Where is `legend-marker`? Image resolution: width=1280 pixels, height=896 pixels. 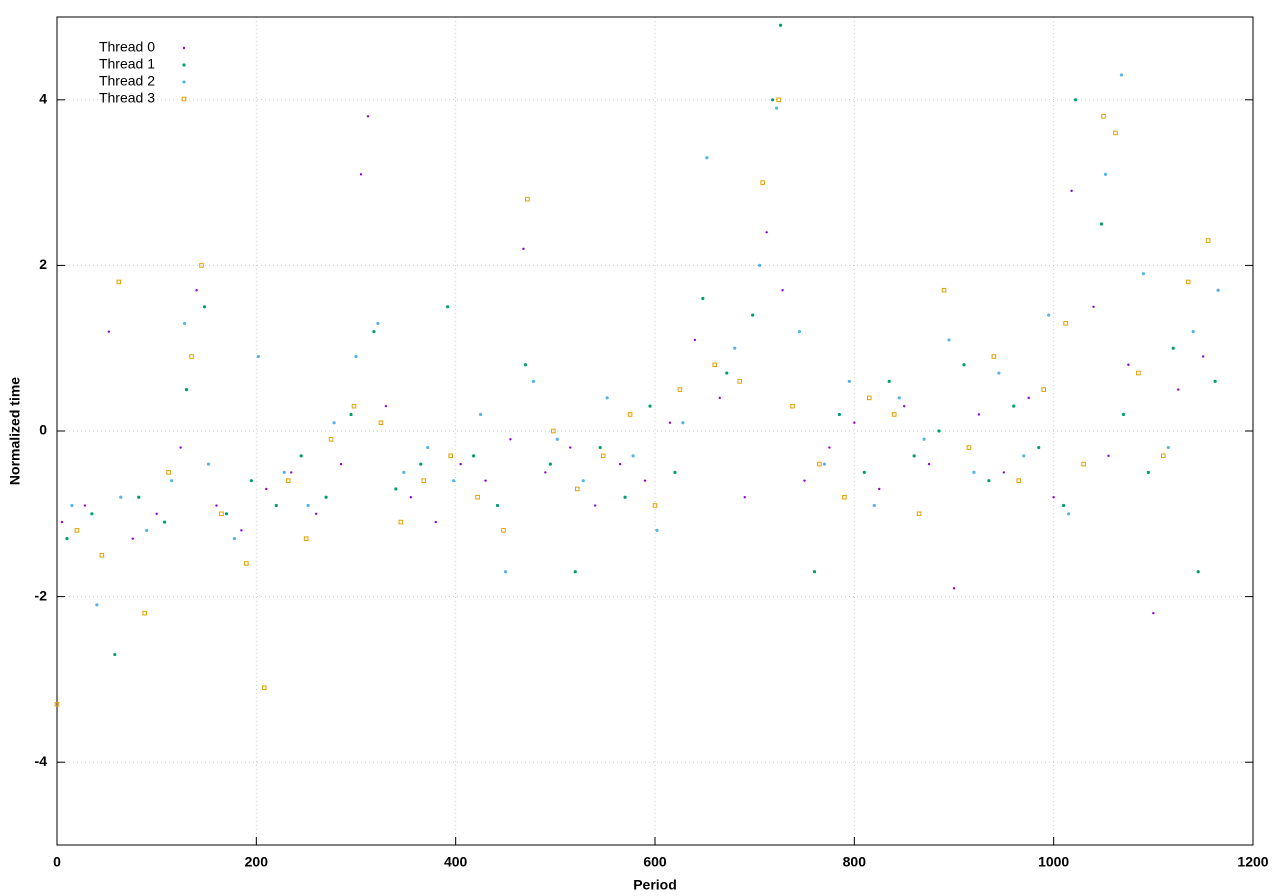 legend-marker is located at coordinates (184, 82).